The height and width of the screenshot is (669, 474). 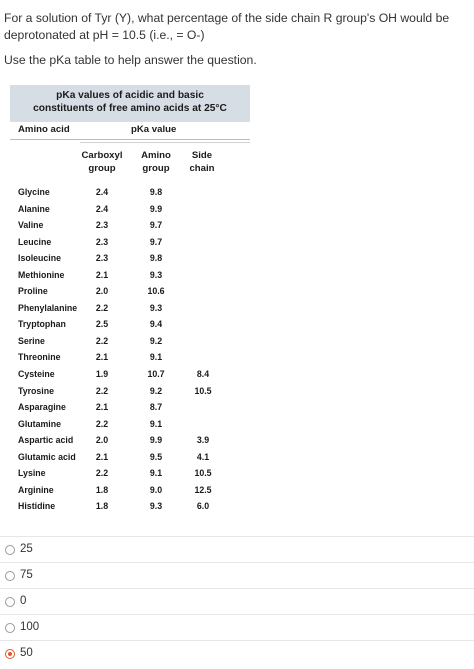 I want to click on subheader-carboxyl-line2: group, so click(x=102, y=168).